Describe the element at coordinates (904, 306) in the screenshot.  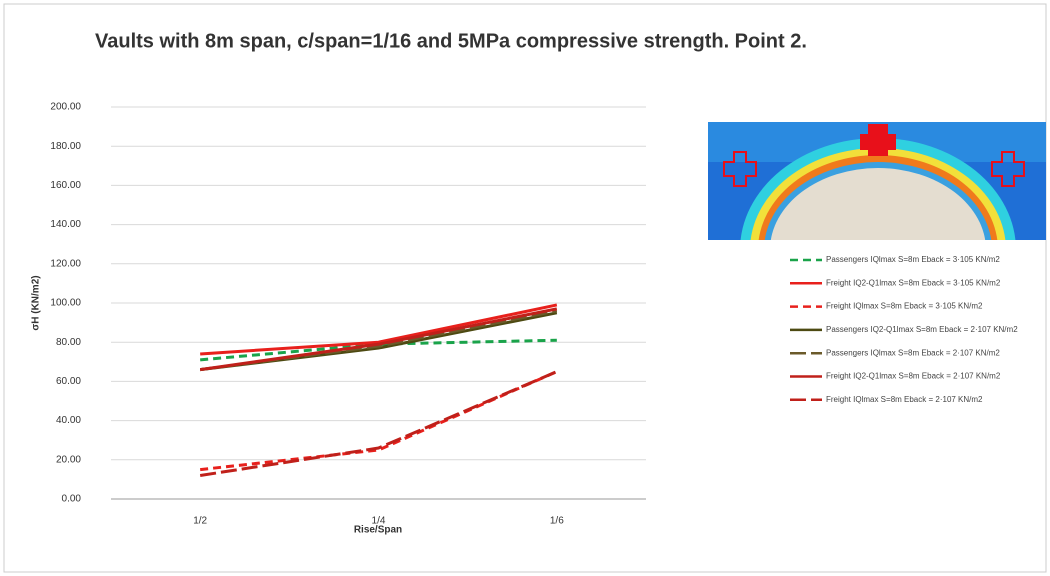
I see `legend-label: Freight IQlmax S=8m Eback = 3·105 KN/m2` at that location.